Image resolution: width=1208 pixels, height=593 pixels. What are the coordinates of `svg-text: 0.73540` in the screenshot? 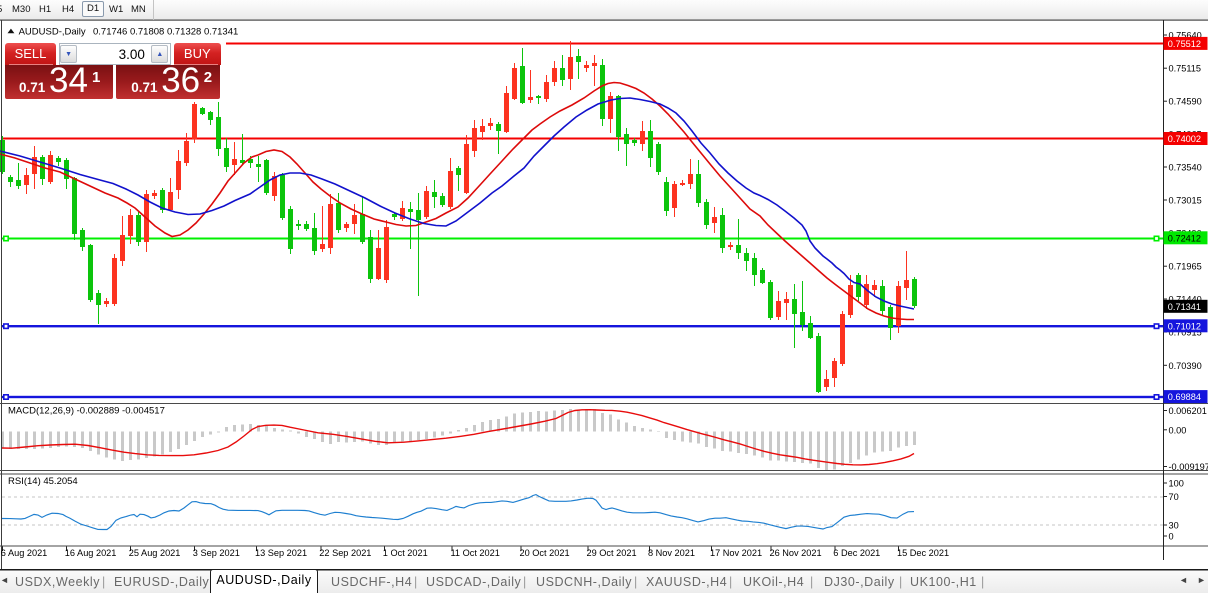 It's located at (1185, 168).